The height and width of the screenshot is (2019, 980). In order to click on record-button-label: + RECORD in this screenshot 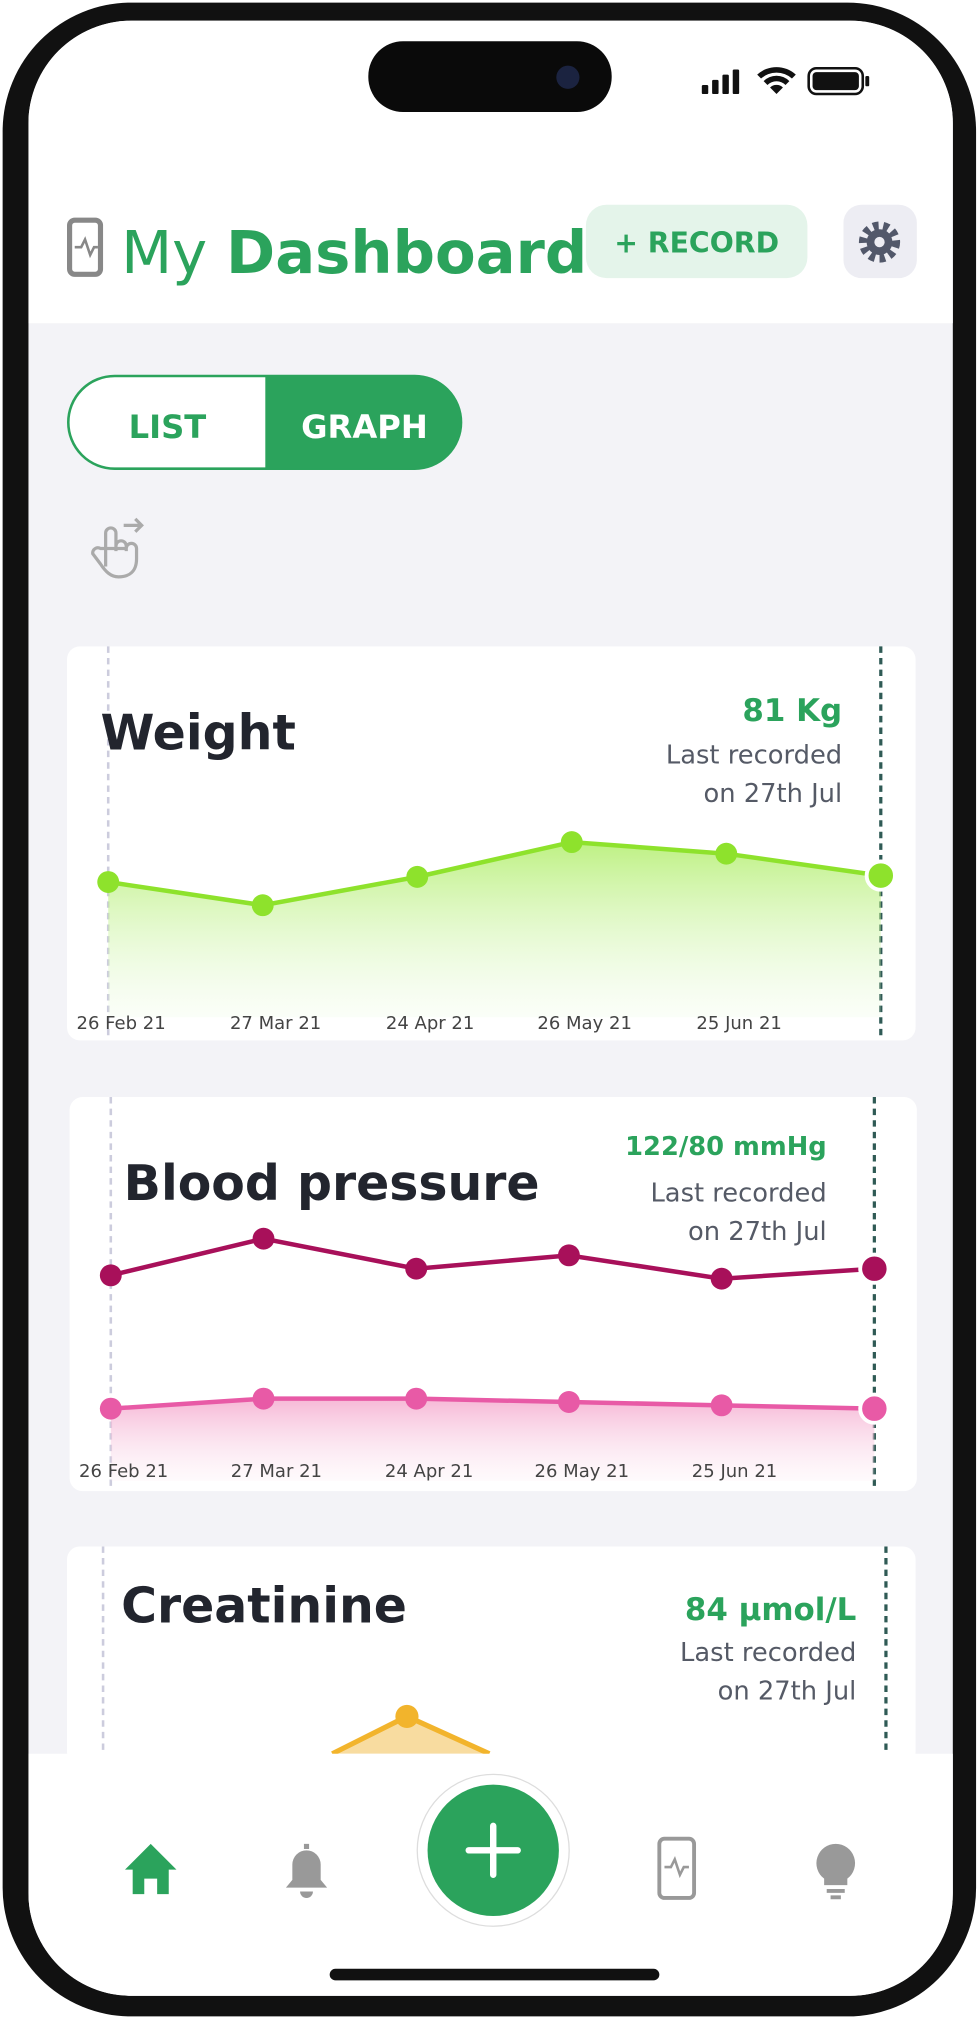, I will do `click(696, 242)`.